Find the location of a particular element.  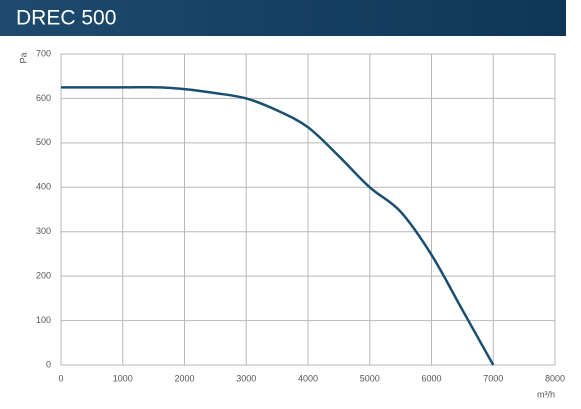

x-tick-label: 8000 is located at coordinates (555, 378).